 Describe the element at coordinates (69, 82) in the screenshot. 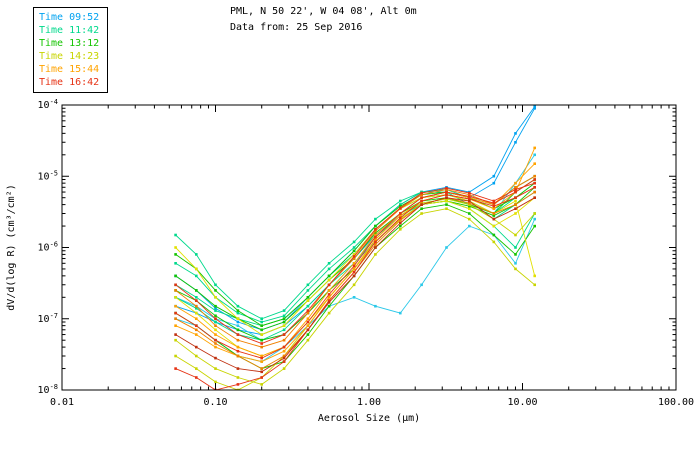

I see `legend-item: Time 16:42` at that location.